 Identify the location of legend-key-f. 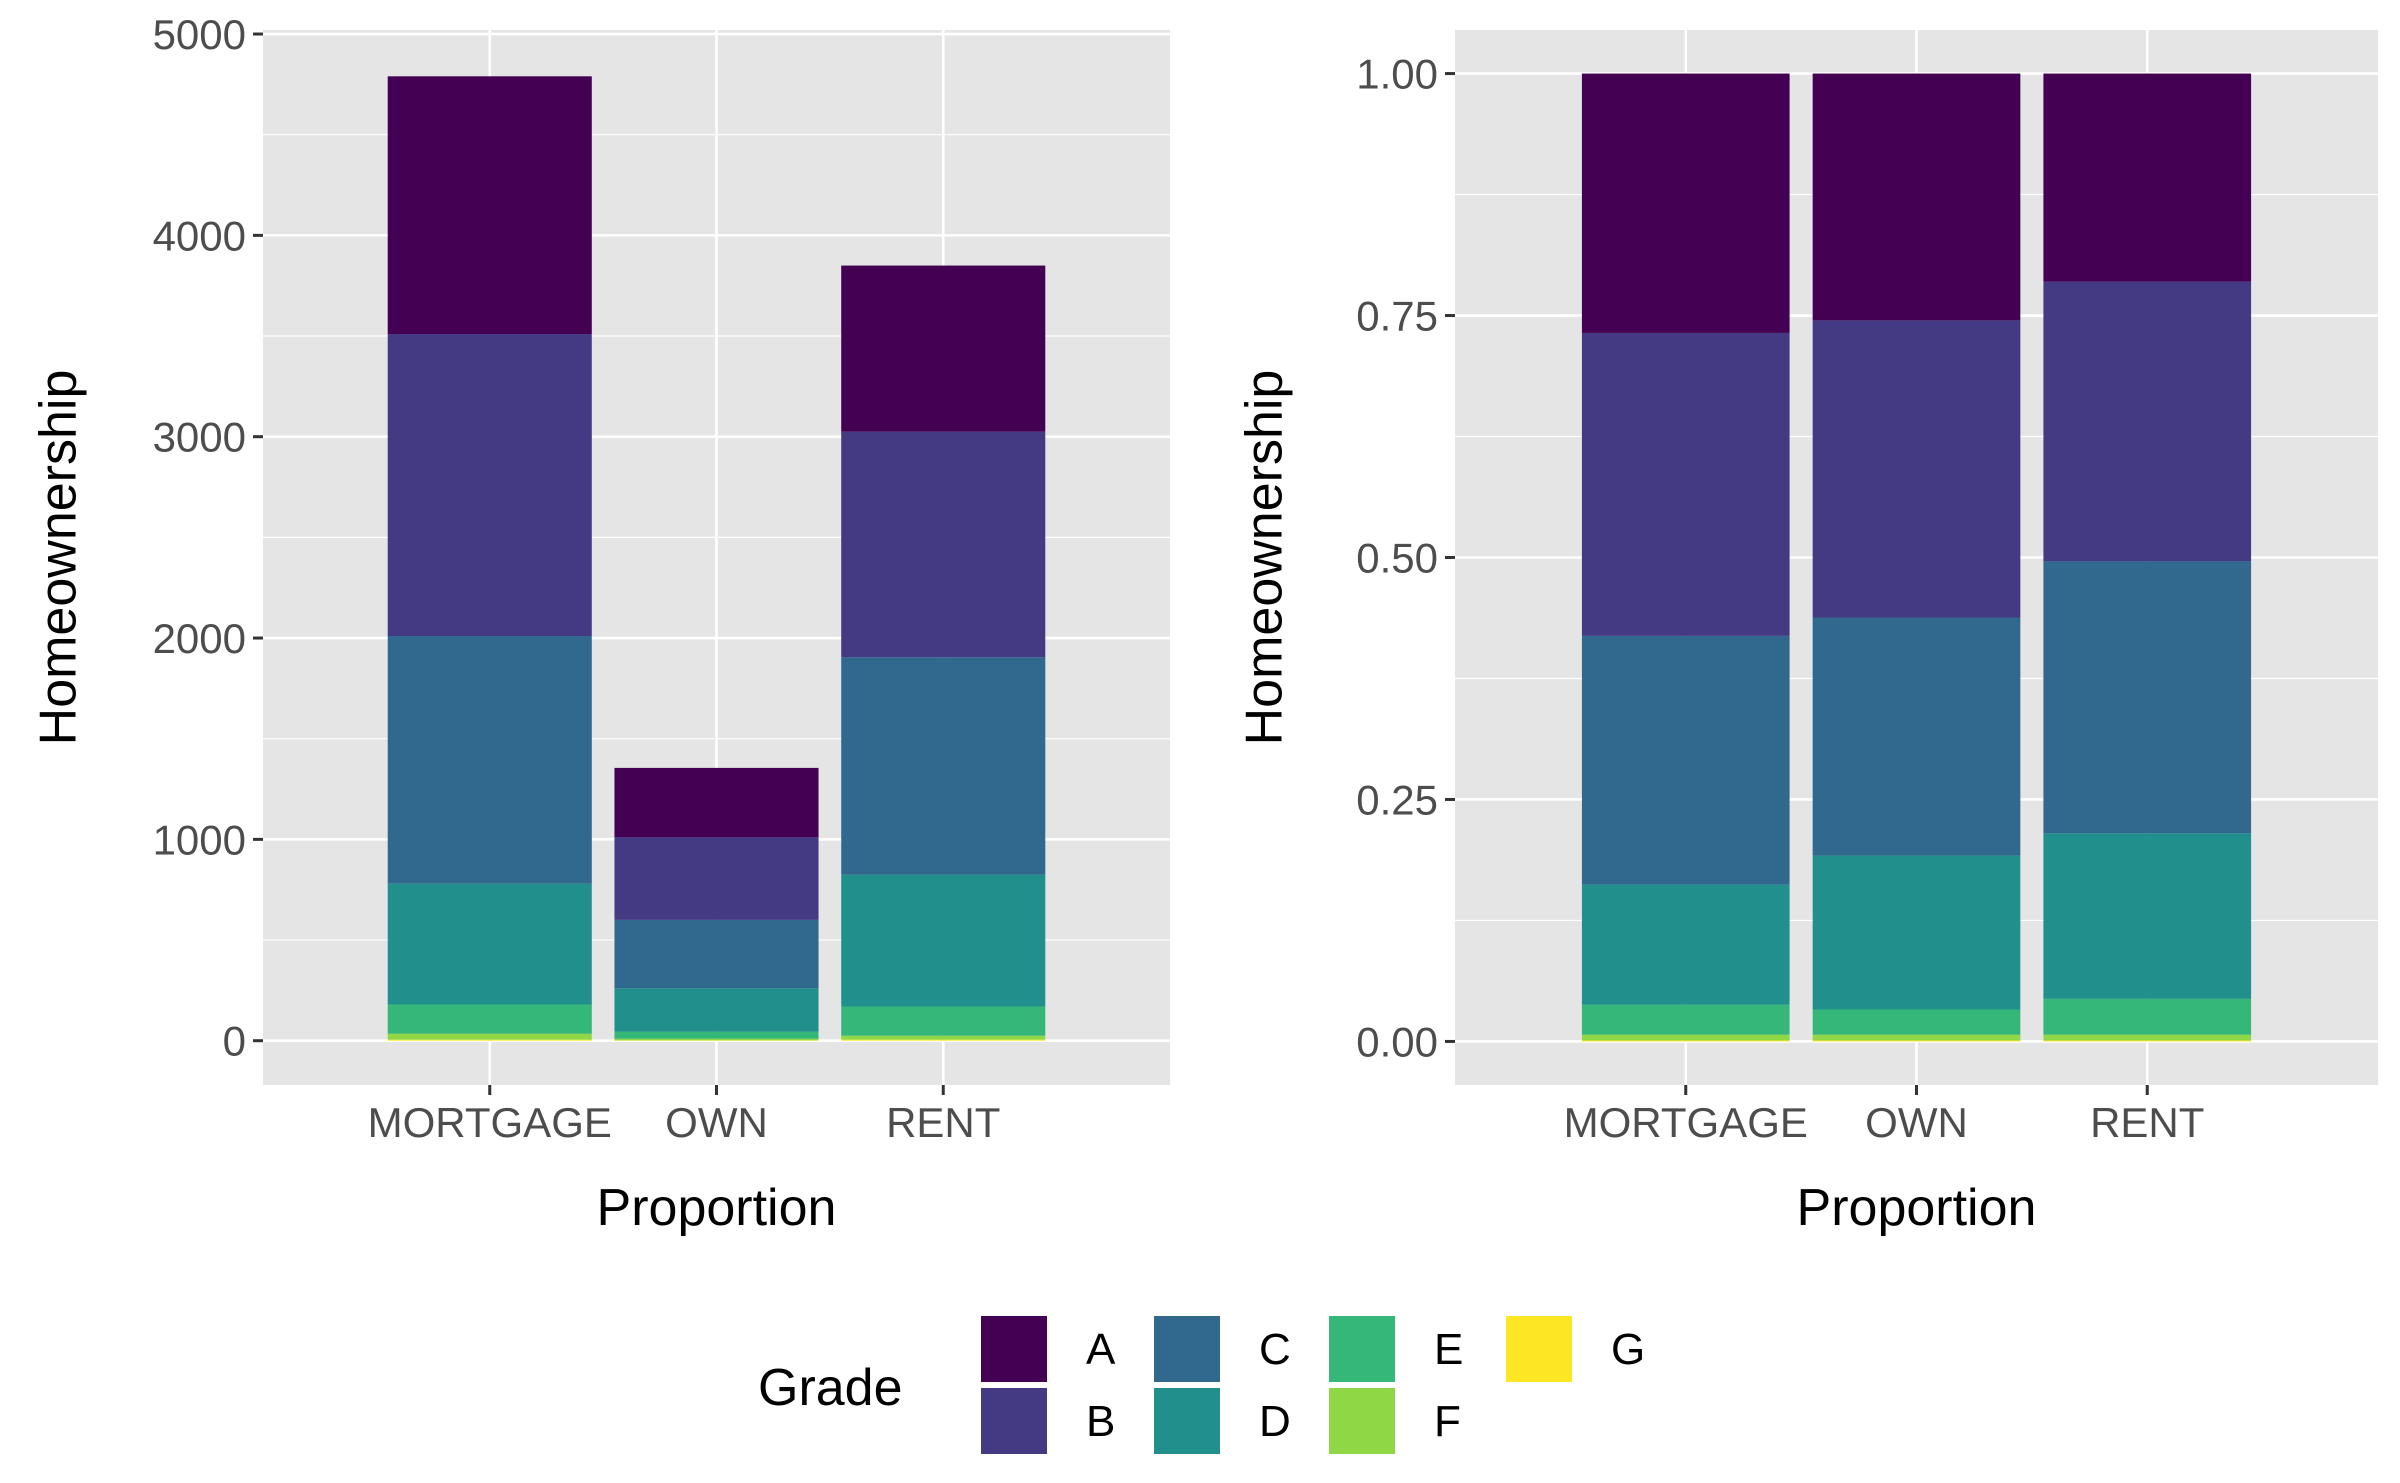
(1362, 1421).